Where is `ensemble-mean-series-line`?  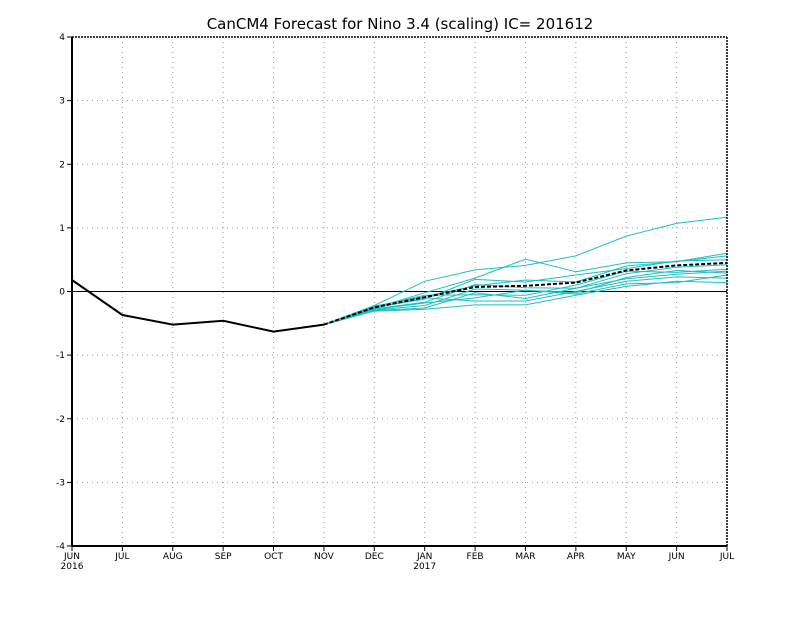
ensemble-mean-series-line is located at coordinates (525, 293).